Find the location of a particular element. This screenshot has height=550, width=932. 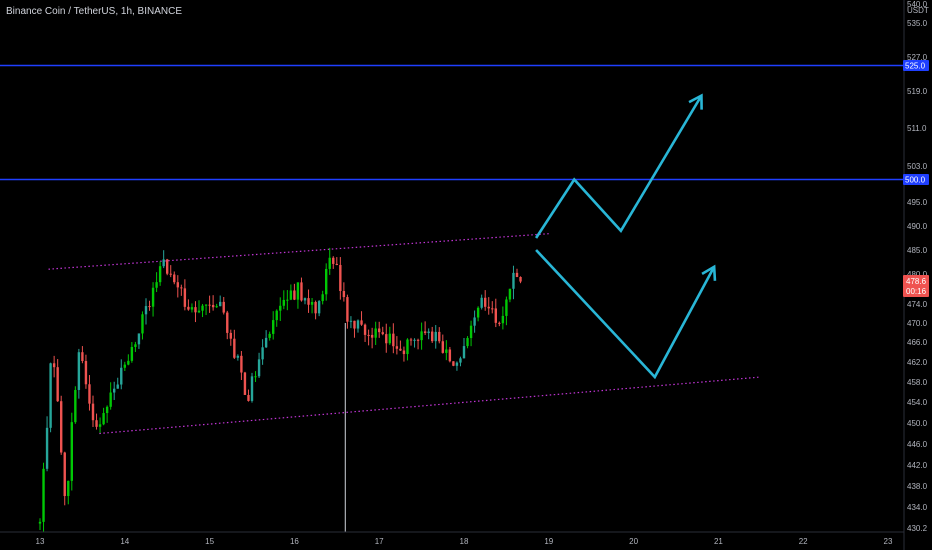

price-tick-label: 490.0 is located at coordinates (917, 226).